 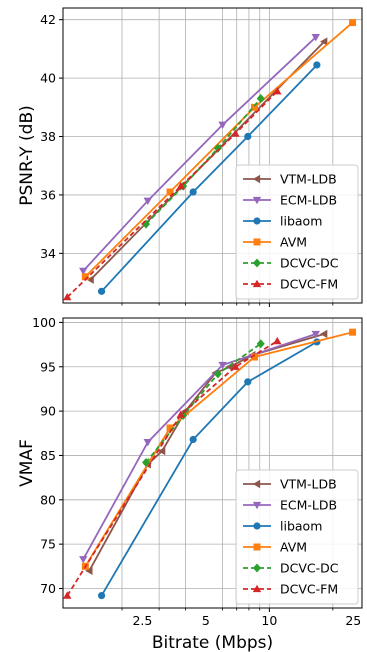 I want to click on x-tick-label: 5, so click(x=206, y=620).